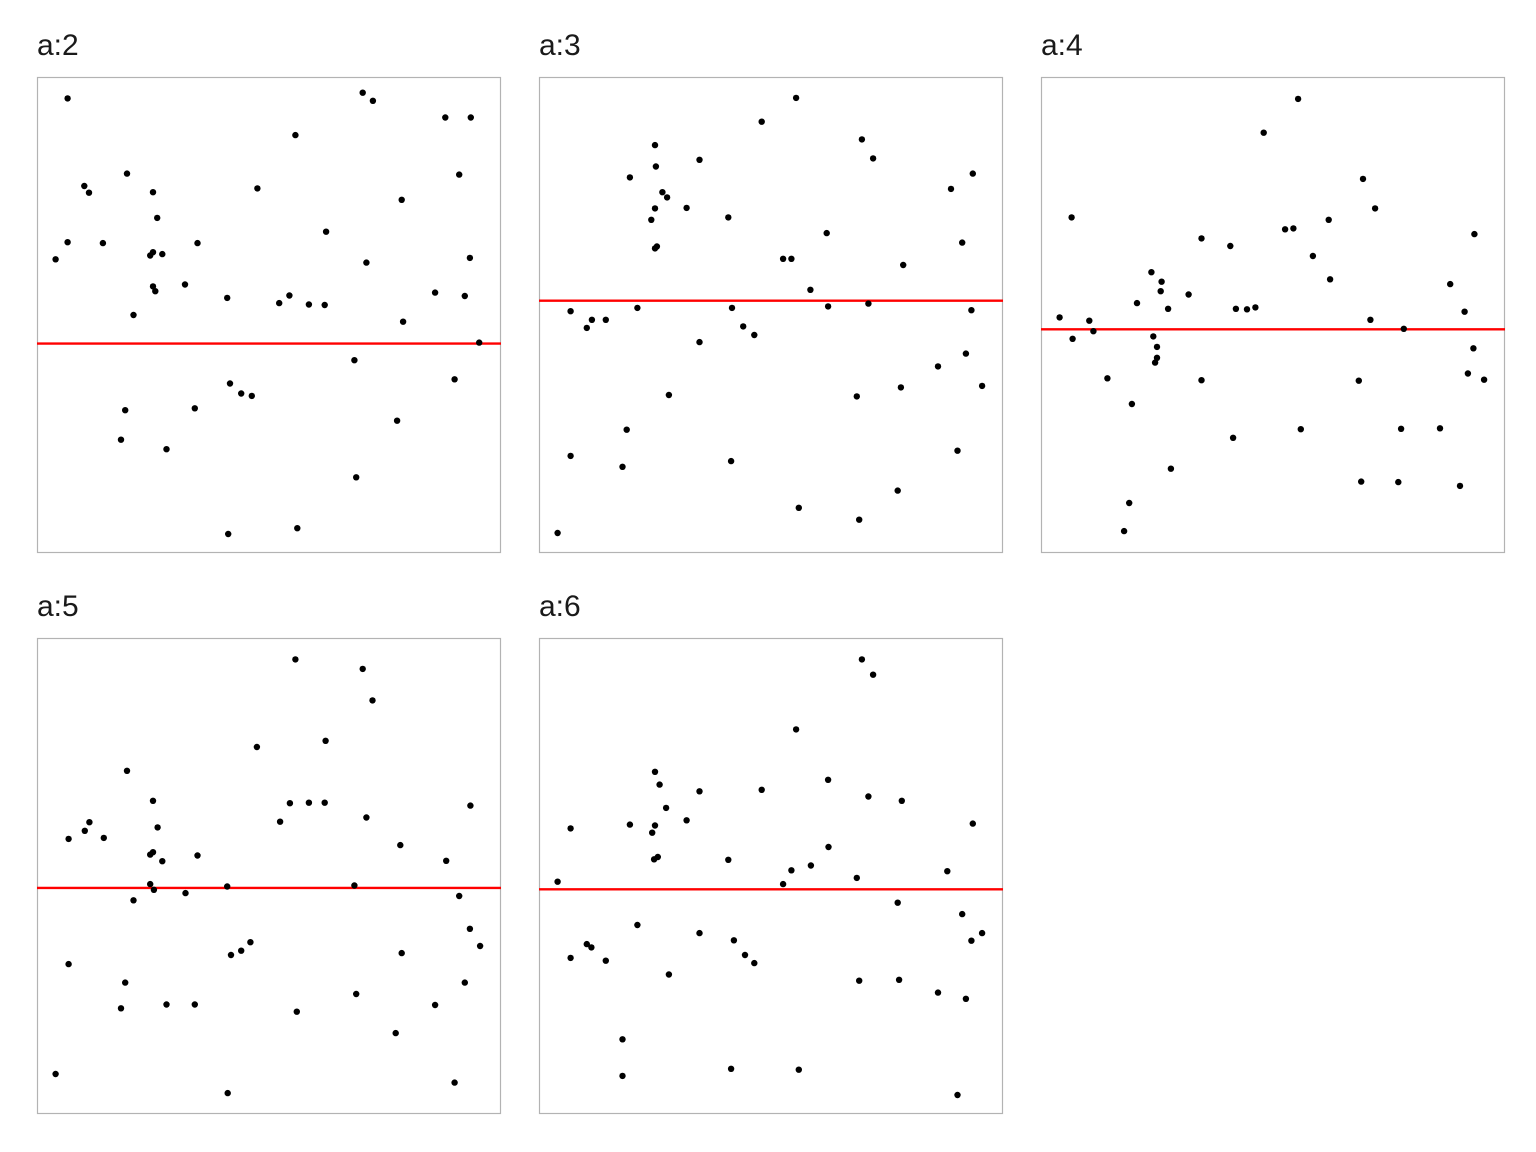 Image resolution: width=1536 pixels, height=1152 pixels. Describe the element at coordinates (1062, 45) in the screenshot. I see `facet-title: a:4` at that location.